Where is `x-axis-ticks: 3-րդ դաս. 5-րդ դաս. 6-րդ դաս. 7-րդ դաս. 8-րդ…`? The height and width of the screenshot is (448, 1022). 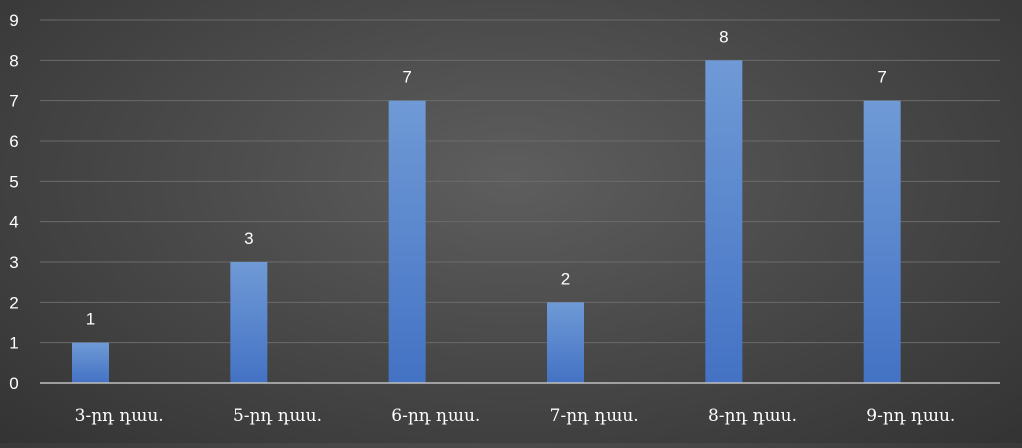
x-axis-ticks: 3-րդ դաս. 5-րդ դաս. 6-րդ դաս. 7-րդ դաս. 8-րդ… is located at coordinates (515, 416).